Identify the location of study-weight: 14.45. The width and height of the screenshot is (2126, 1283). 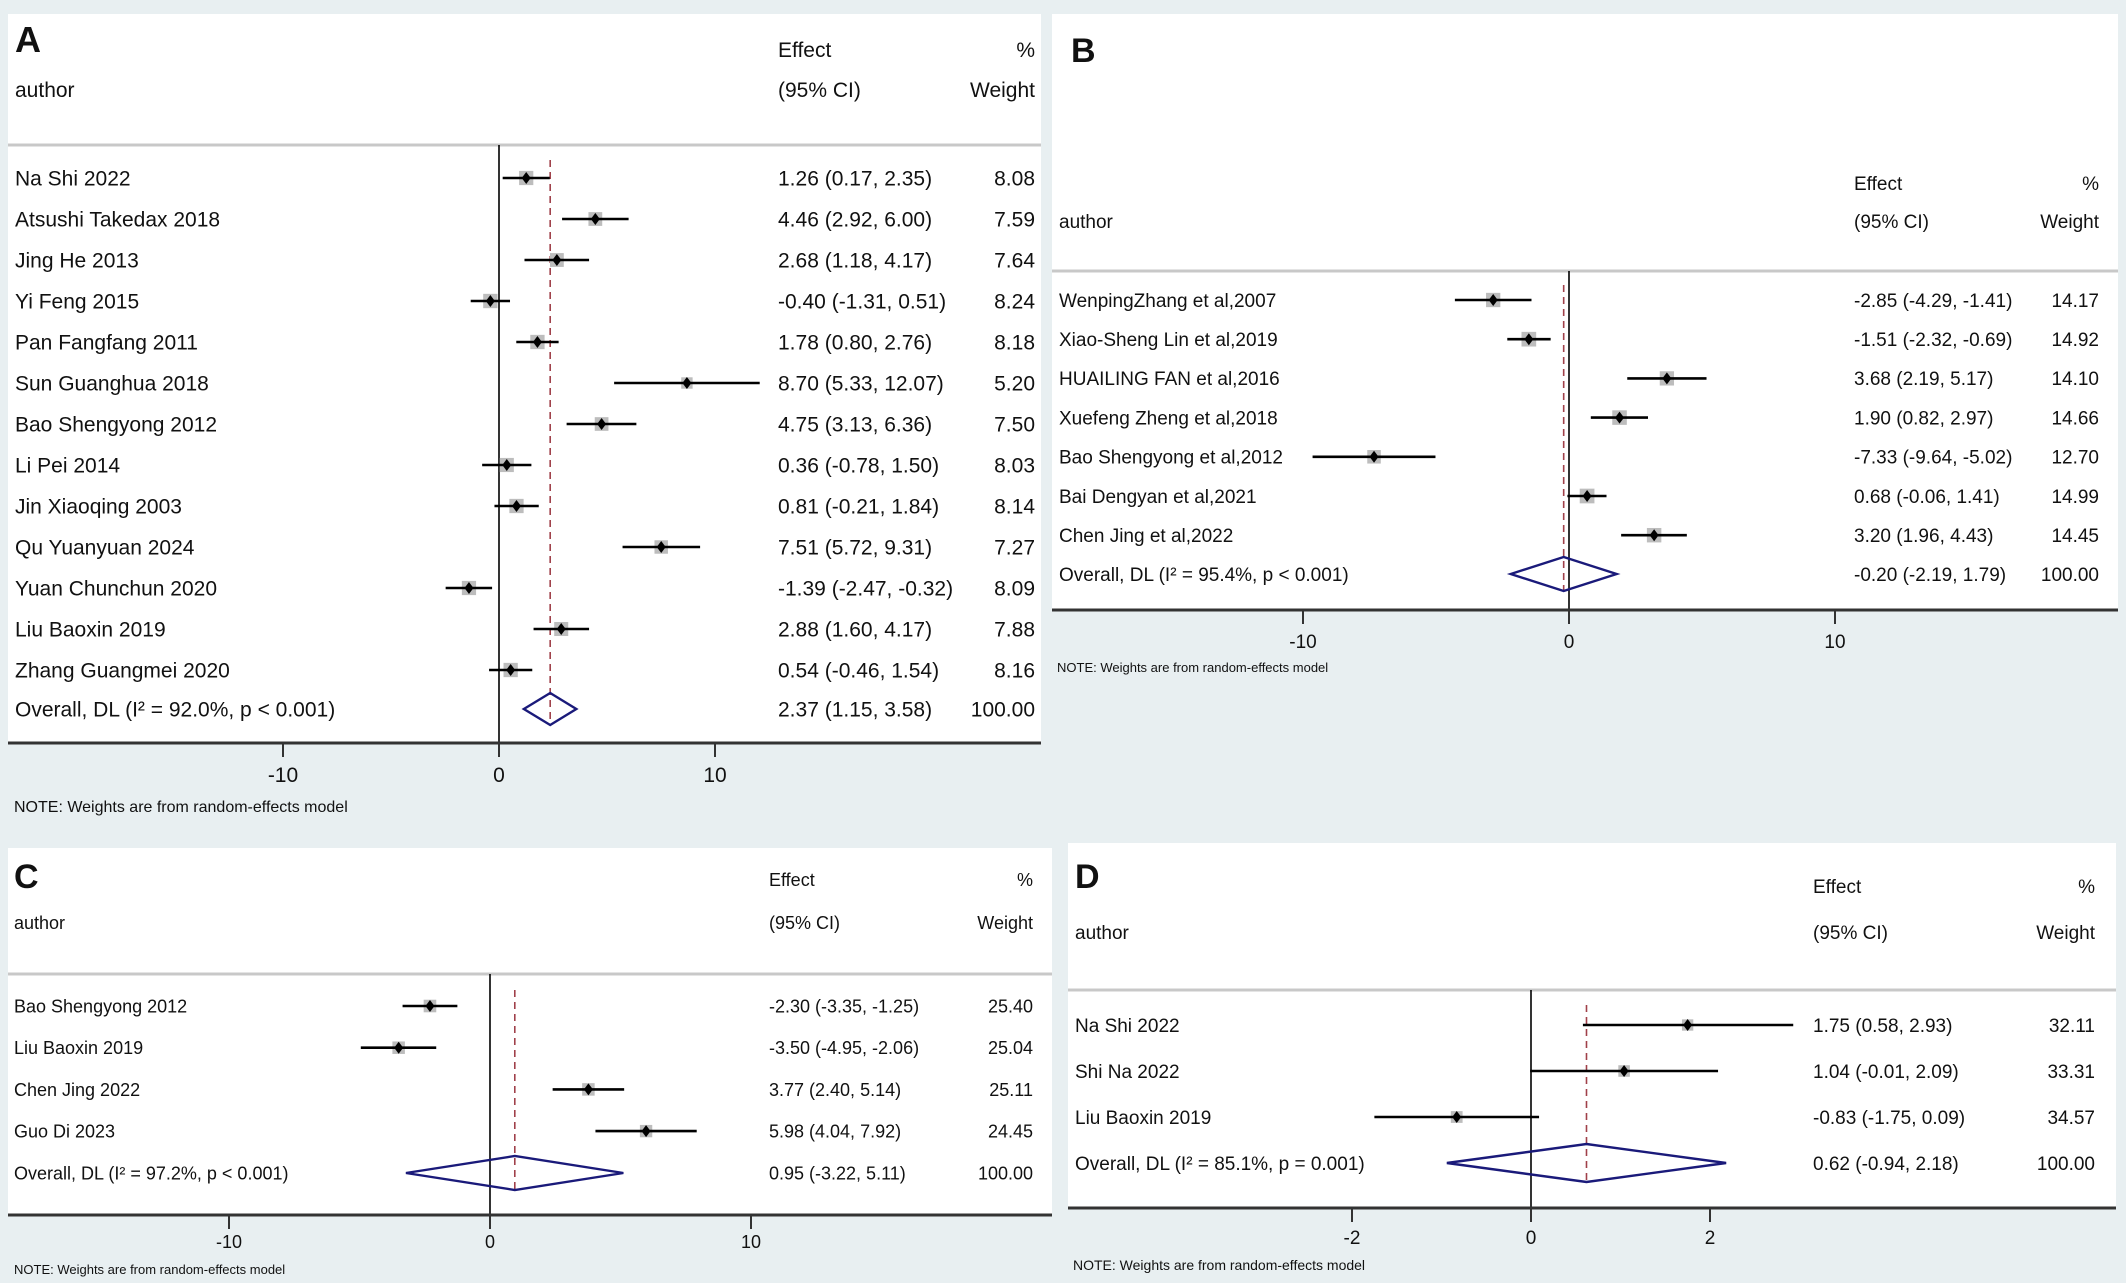
(2075, 536).